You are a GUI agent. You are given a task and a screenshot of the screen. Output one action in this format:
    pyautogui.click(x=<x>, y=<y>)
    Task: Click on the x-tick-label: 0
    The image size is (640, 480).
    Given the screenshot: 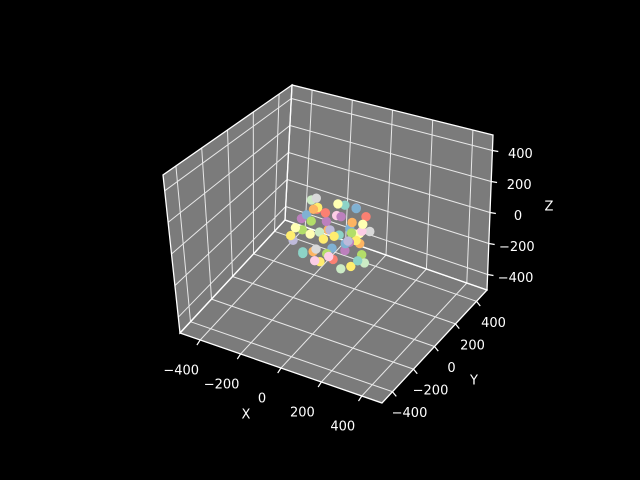 What is the action you would take?
    pyautogui.click(x=262, y=399)
    